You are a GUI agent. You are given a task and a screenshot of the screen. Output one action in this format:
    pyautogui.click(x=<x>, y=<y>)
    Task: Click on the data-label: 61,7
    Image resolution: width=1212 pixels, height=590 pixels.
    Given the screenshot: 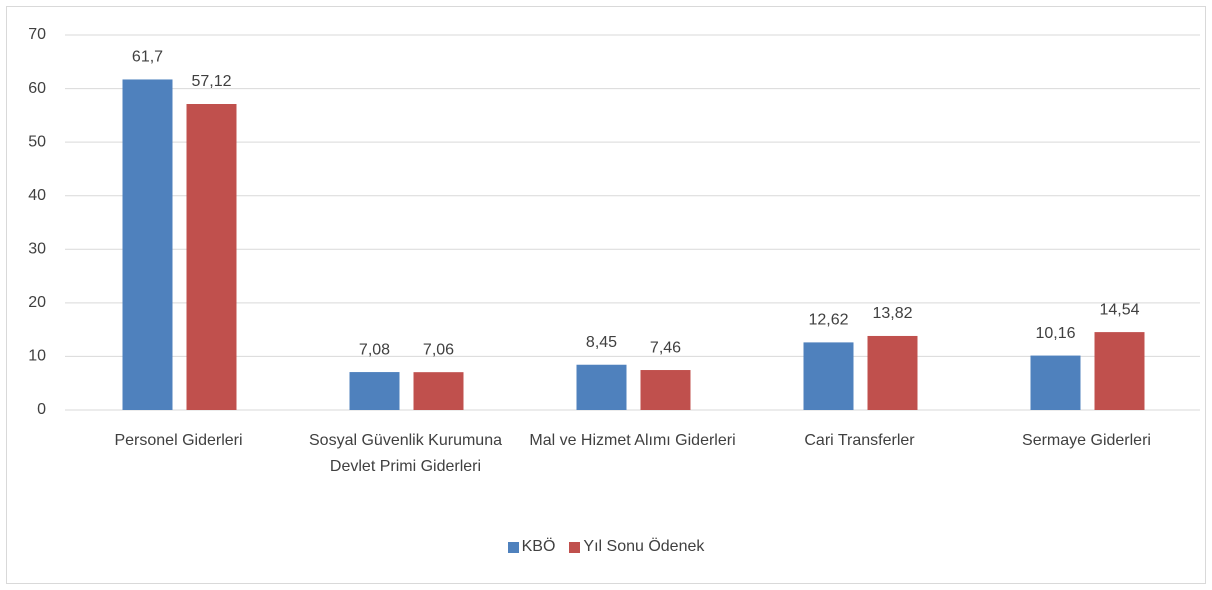 What is the action you would take?
    pyautogui.click(x=147, y=57)
    